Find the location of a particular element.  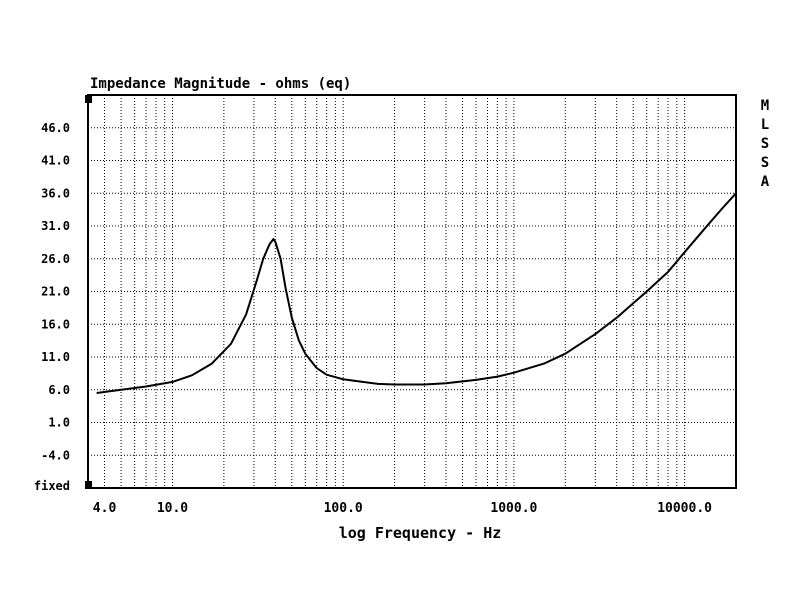

y-tick-label: 21.0 is located at coordinates (55, 292).